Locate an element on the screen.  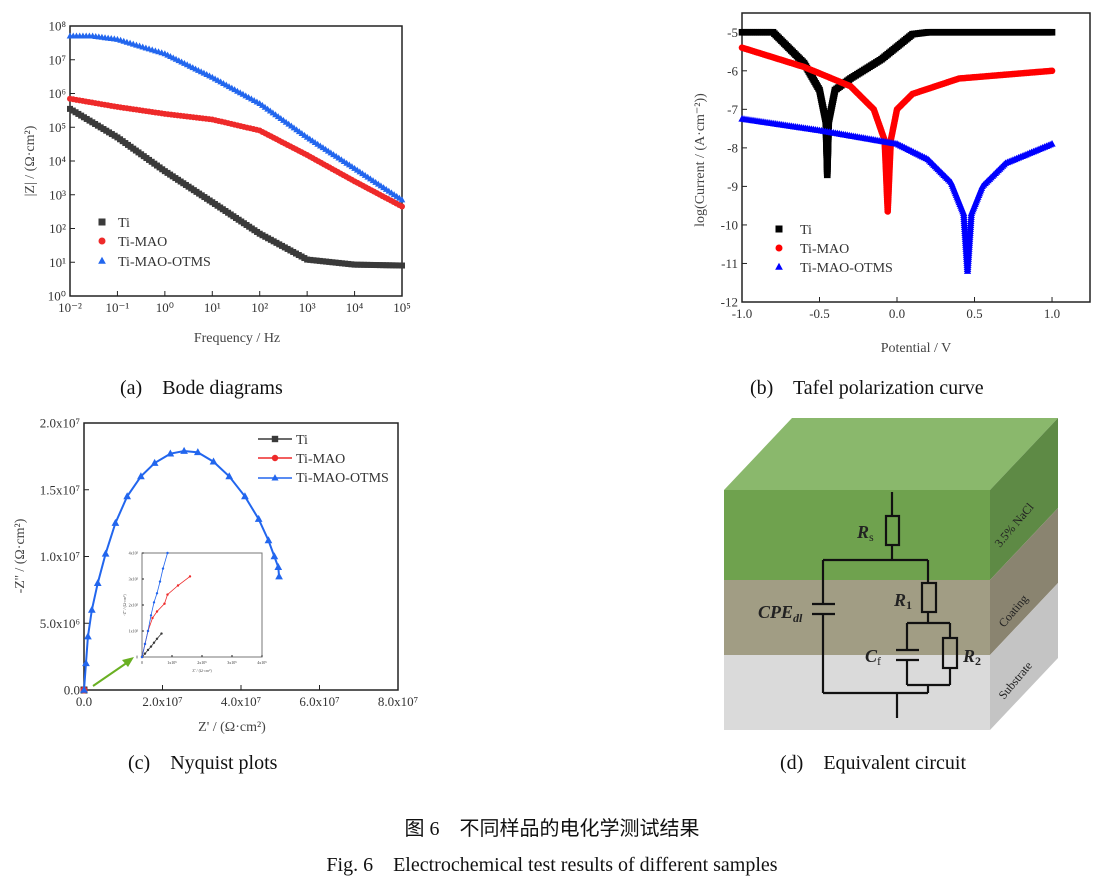
bode-legend-ti-mao: Ti-MAO is located at coordinates (142, 242).